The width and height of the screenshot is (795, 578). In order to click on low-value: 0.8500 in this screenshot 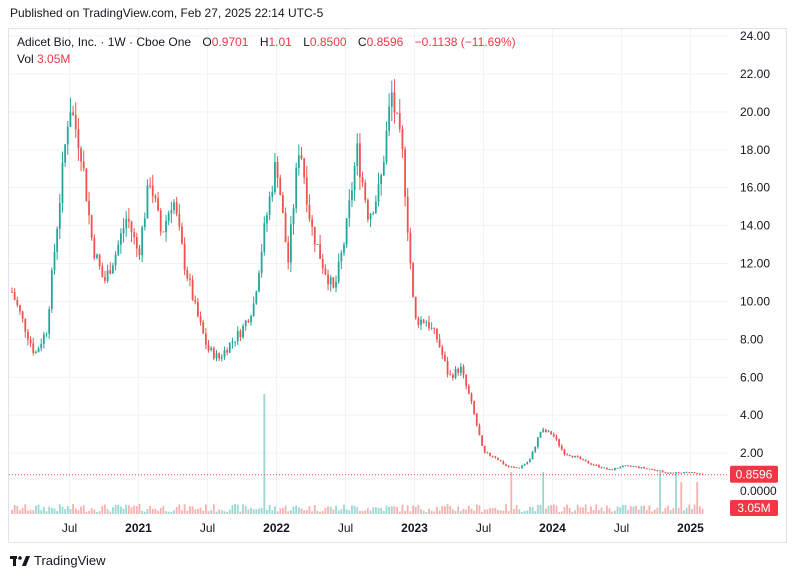, I will do `click(328, 42)`.